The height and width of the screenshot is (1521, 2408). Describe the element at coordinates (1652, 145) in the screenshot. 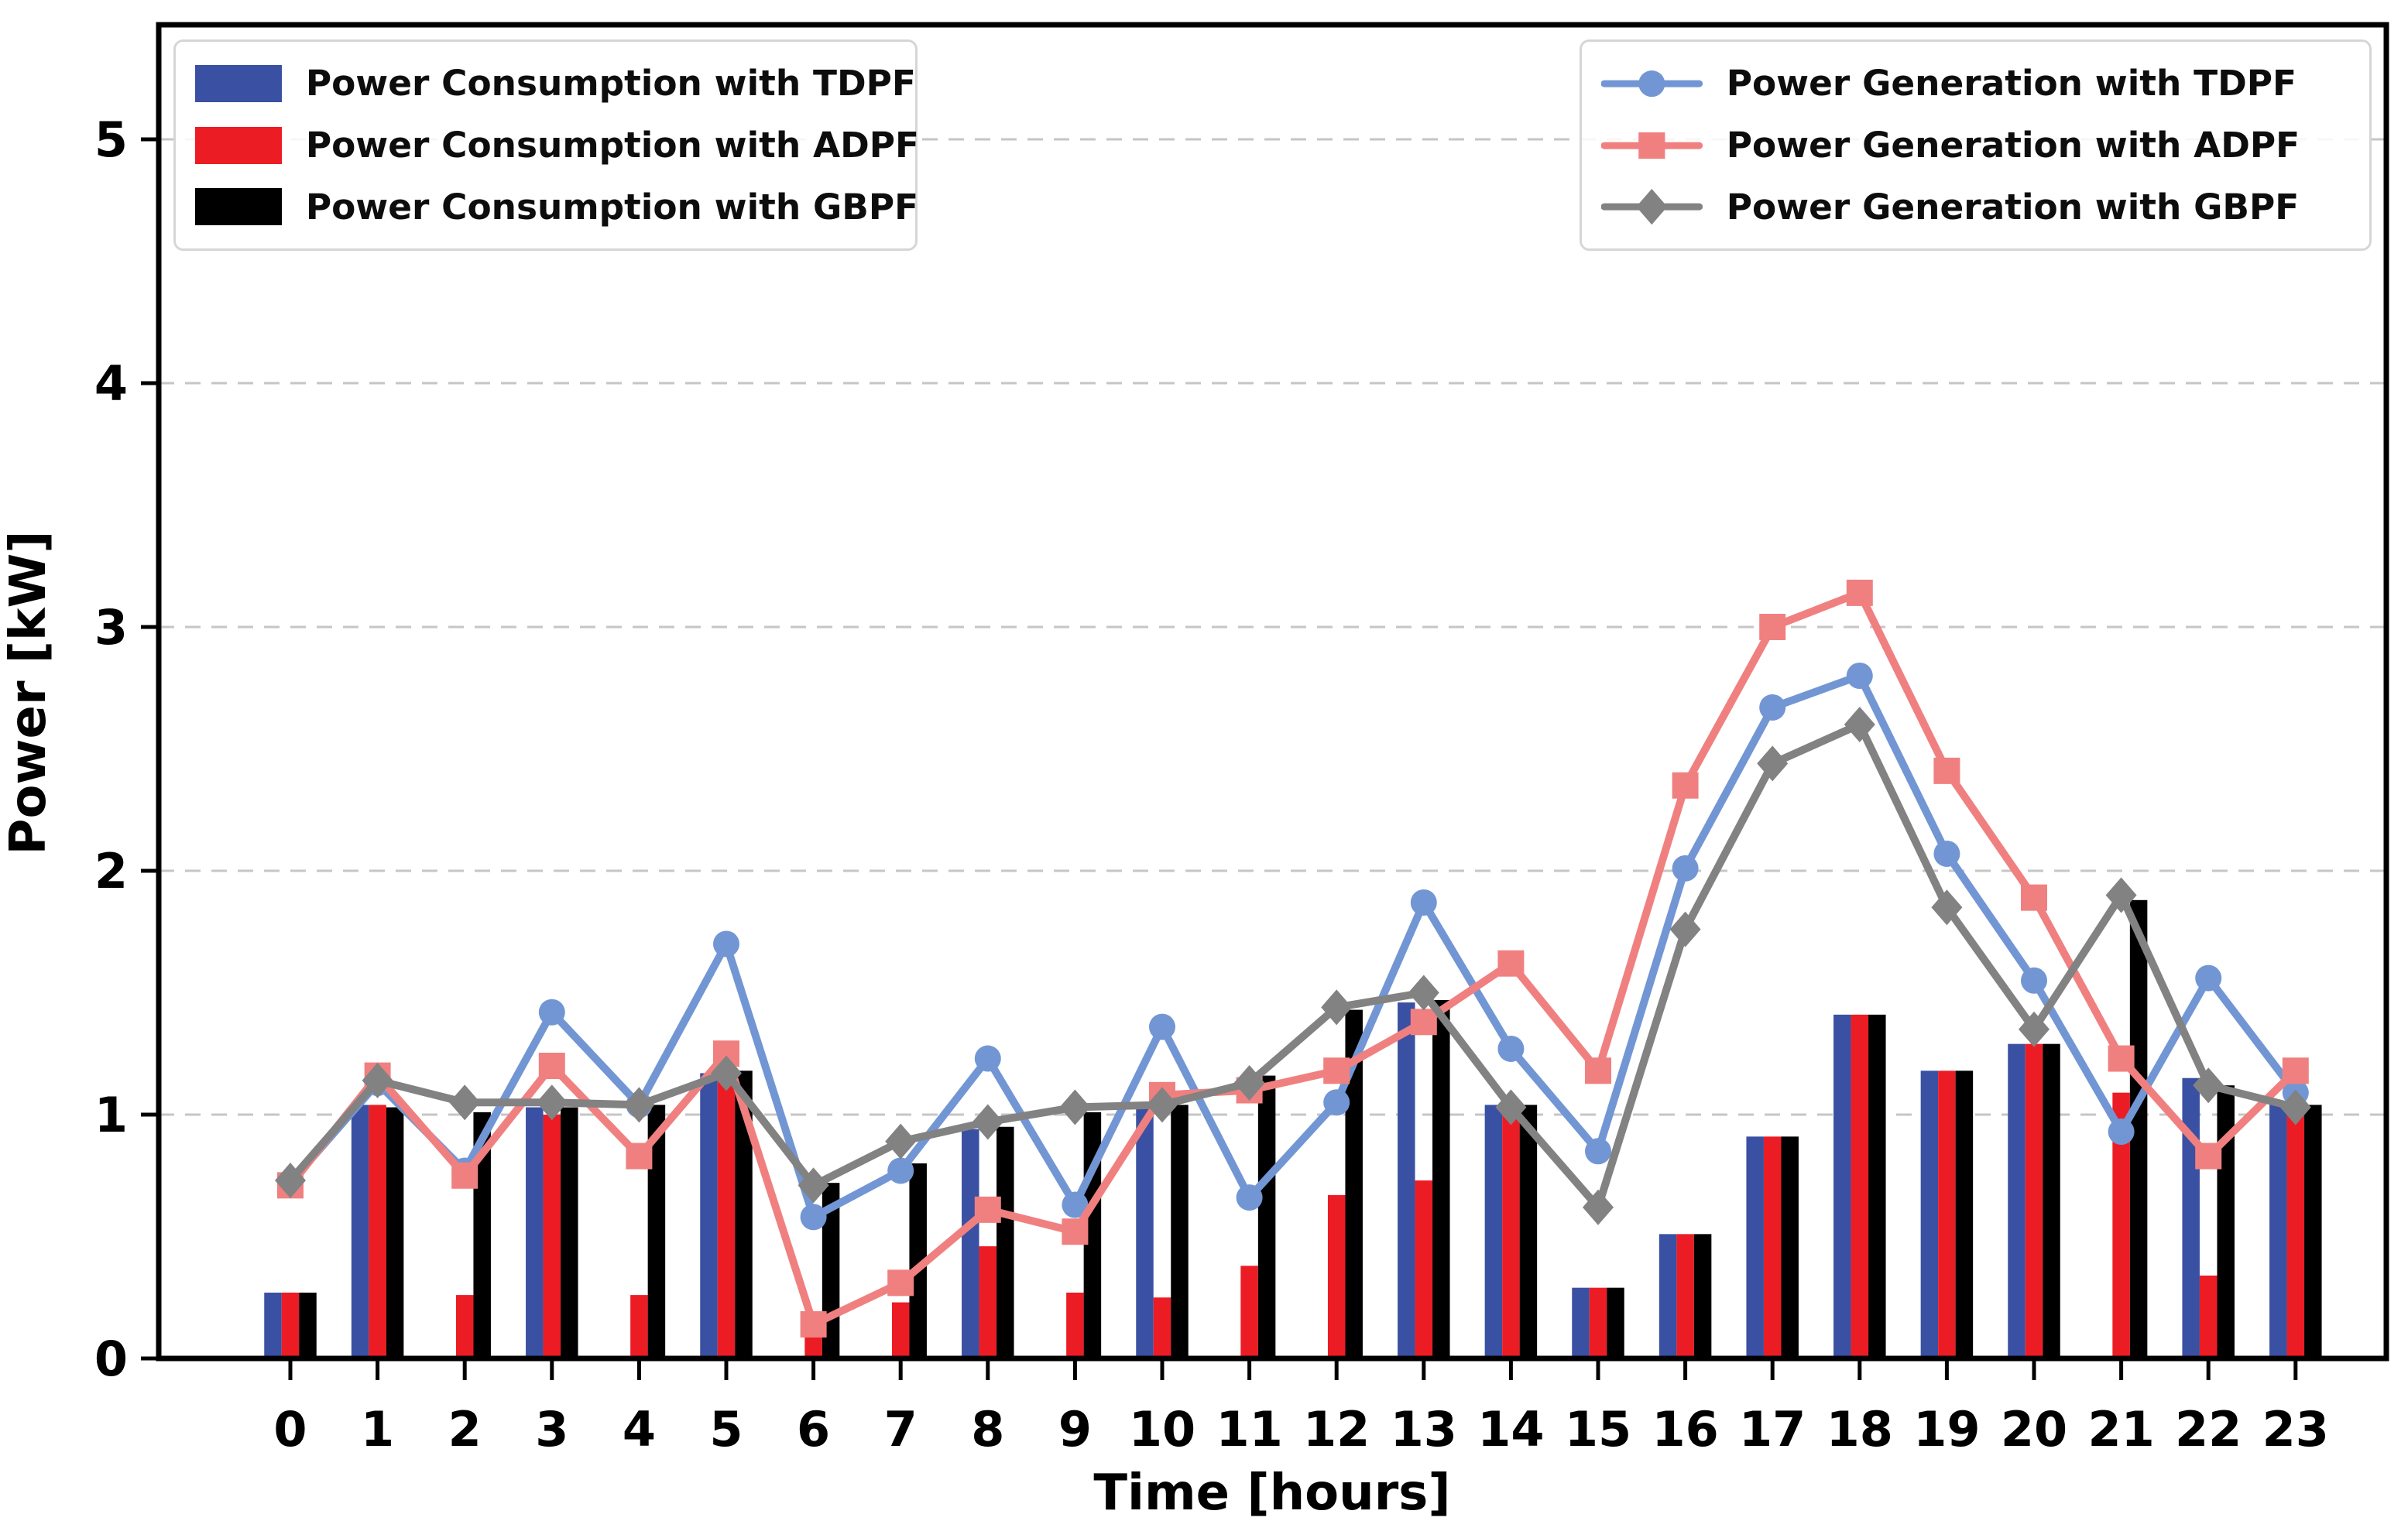

I see `legend-marker-square-icon` at that location.